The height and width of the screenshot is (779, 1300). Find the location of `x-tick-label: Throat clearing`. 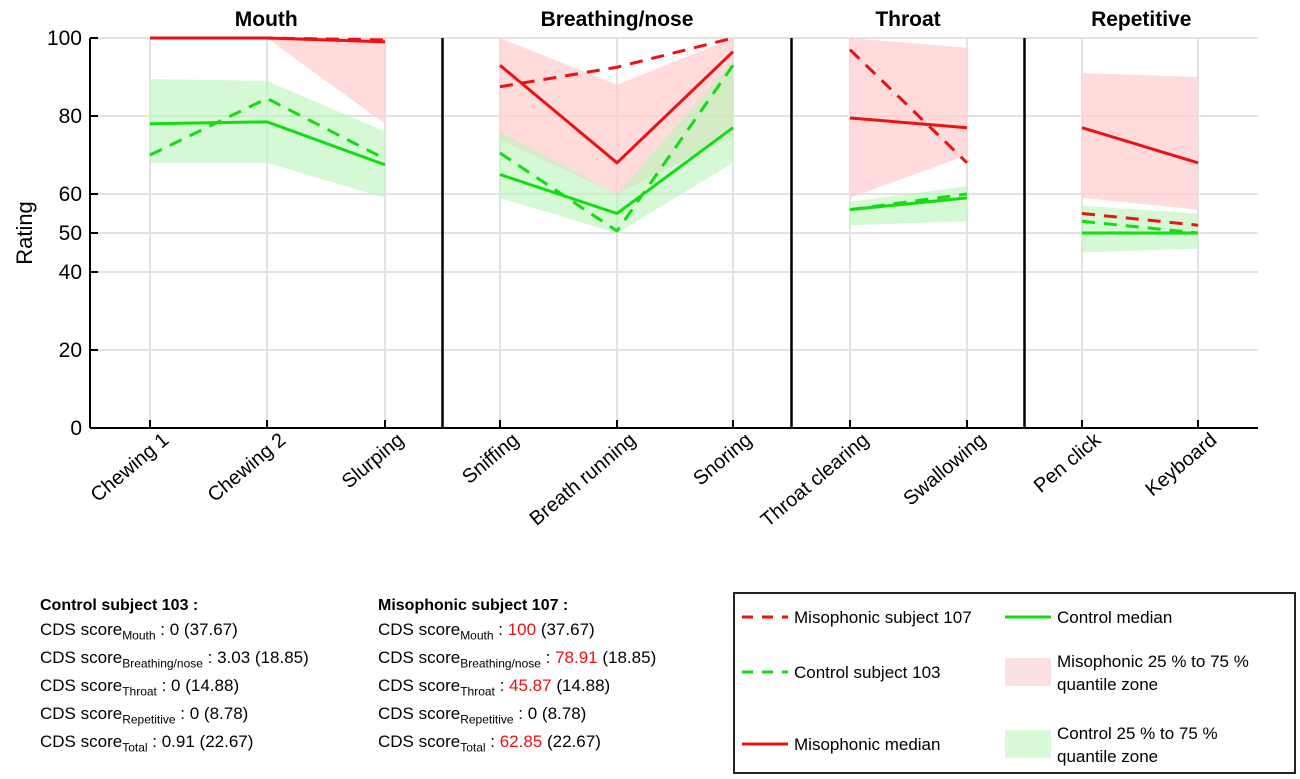

x-tick-label: Throat clearing is located at coordinates (815, 480).